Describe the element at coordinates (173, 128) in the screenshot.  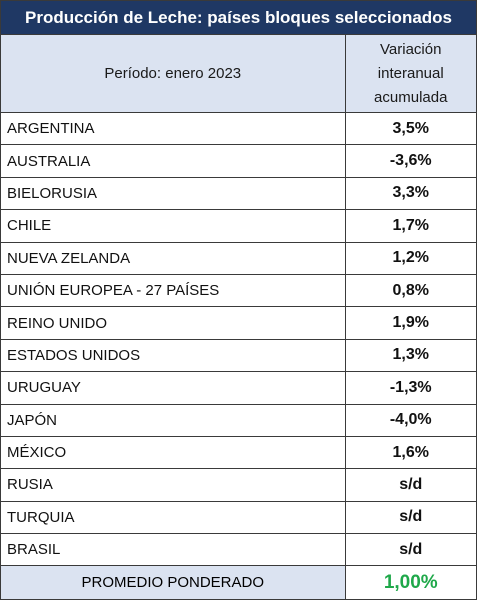
I see `country-cell: ARGENTINA` at that location.